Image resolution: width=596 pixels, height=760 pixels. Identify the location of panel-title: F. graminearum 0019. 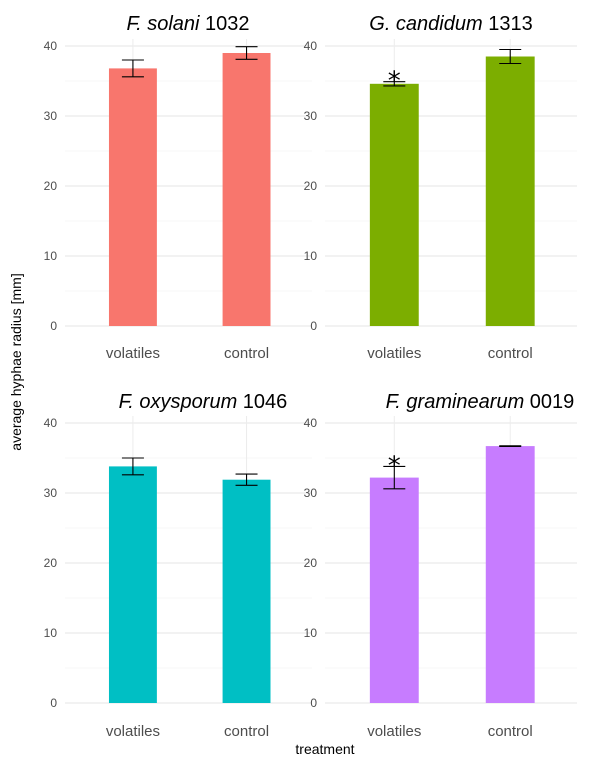
(480, 402).